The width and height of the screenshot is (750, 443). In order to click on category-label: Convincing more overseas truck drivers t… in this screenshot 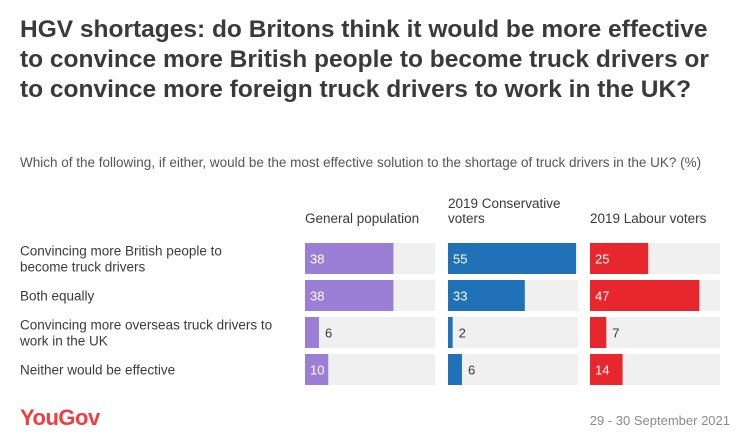, I will do `click(146, 325)`.